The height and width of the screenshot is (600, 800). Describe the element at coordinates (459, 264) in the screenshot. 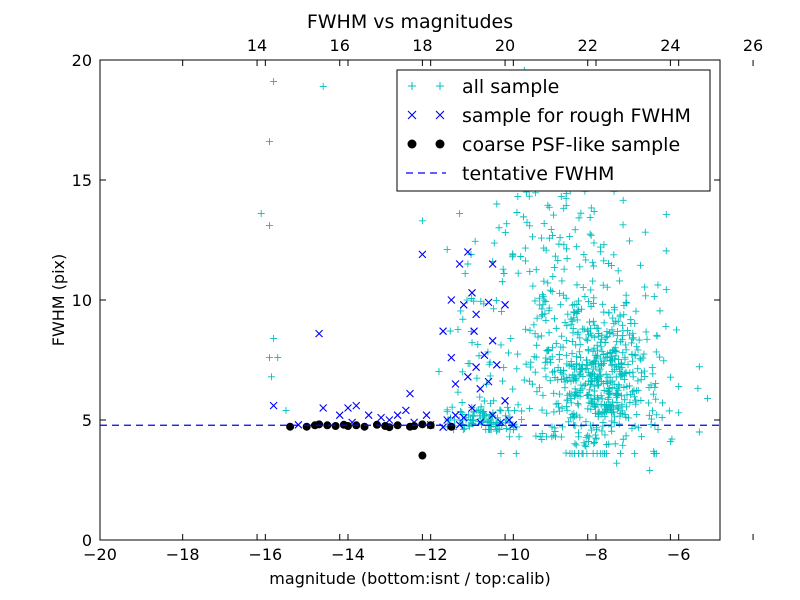

I see `rough-fwhm-point` at that location.